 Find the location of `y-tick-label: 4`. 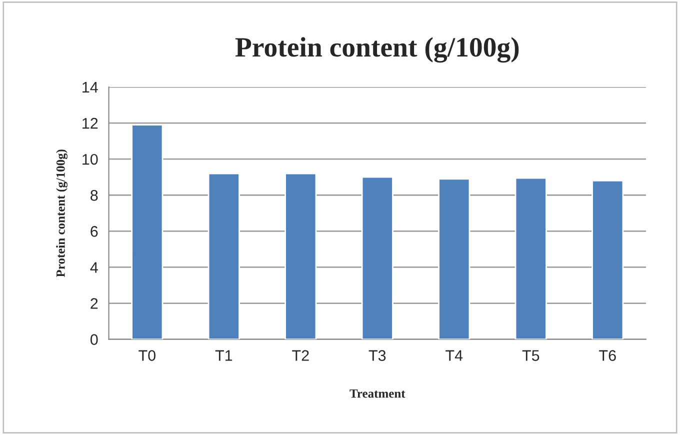

y-tick-label: 4 is located at coordinates (94, 267).